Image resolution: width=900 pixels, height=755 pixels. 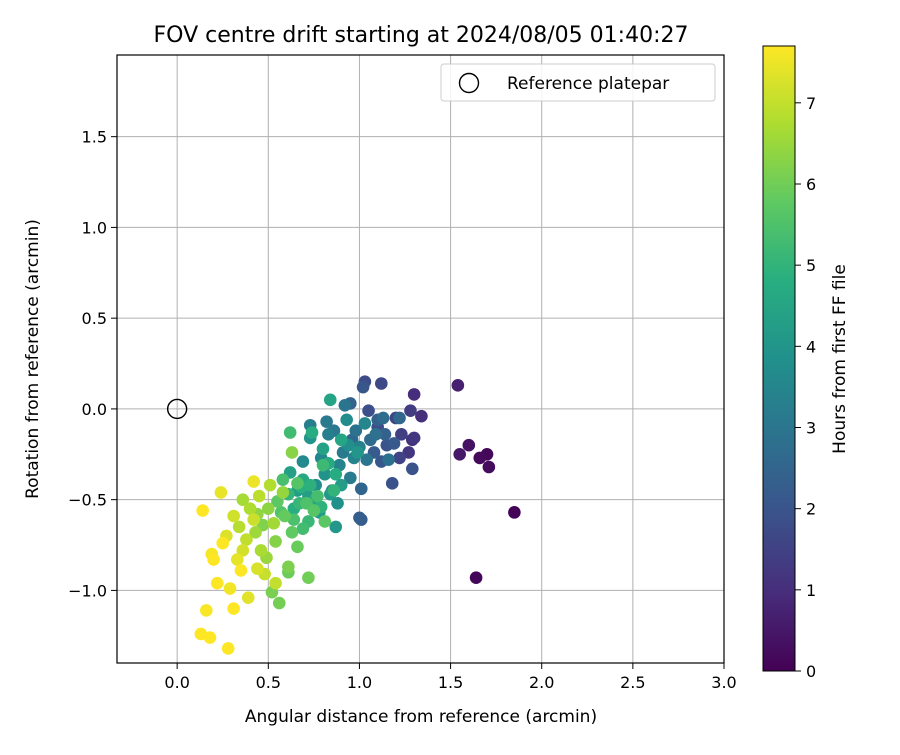 I want to click on colorbar-tick-label: 2, so click(x=811, y=509).